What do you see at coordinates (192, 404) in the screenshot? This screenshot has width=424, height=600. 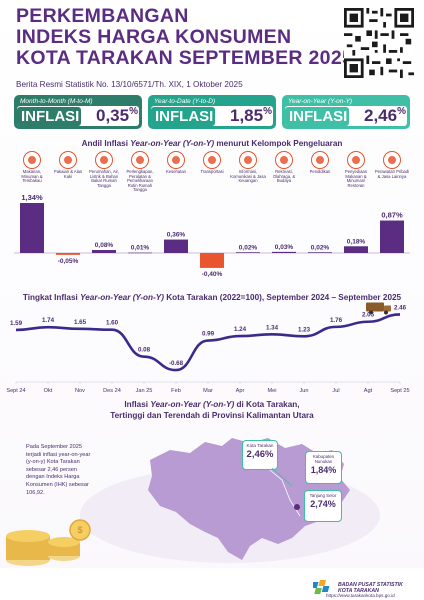 I see `map-title-italic: Year-on-Year (Y-on-Y)` at bounding box center [192, 404].